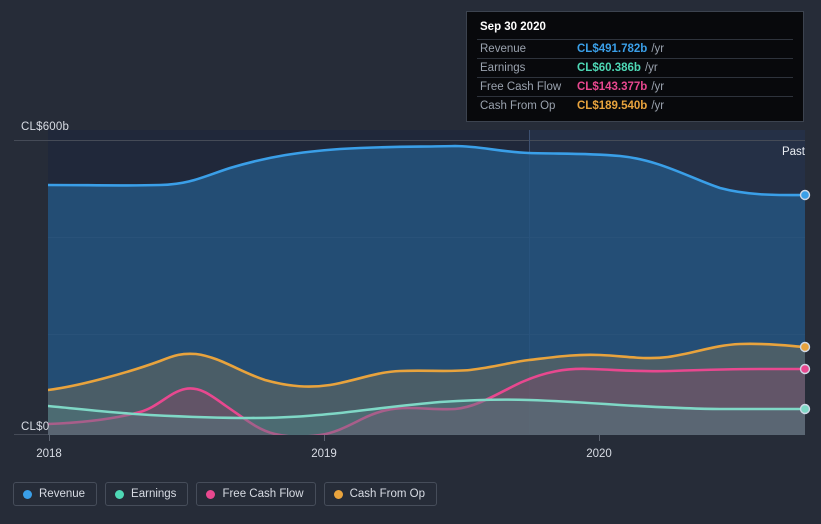 Image resolution: width=821 pixels, height=524 pixels. I want to click on tooltip-row-revenue: Revenue CL$491.782b /yr, so click(635, 49).